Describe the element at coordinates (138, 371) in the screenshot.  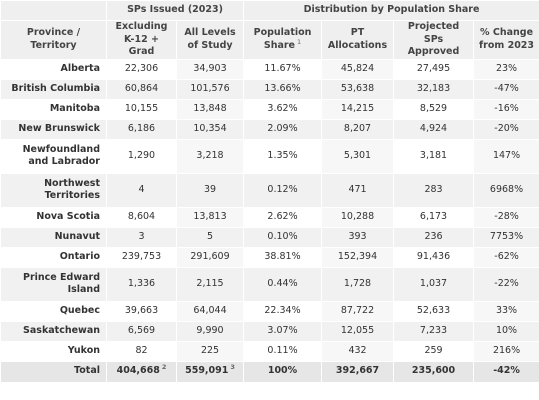
I see `total-excluding-value: 404,668` at that location.